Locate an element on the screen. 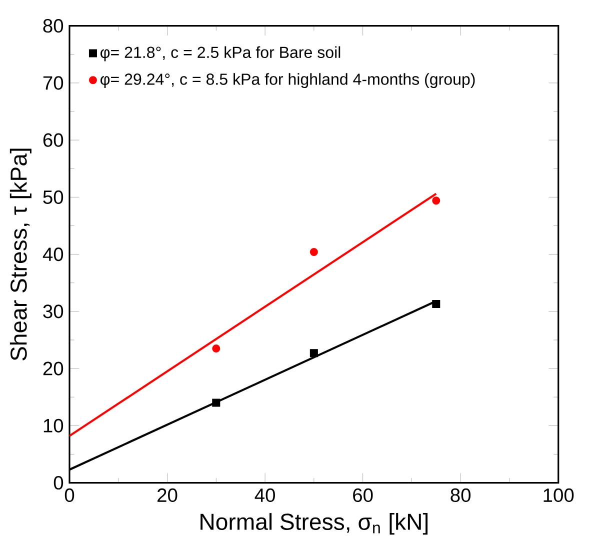 The image size is (598, 544). y-tick-label: 10 is located at coordinates (54, 425).